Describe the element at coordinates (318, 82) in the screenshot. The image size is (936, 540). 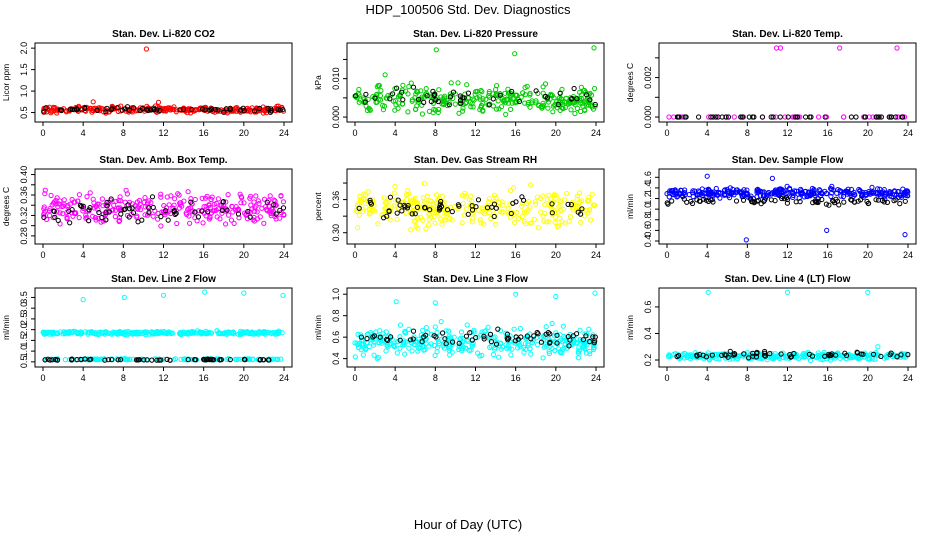
I see `y-axis-label: kPa` at that location.